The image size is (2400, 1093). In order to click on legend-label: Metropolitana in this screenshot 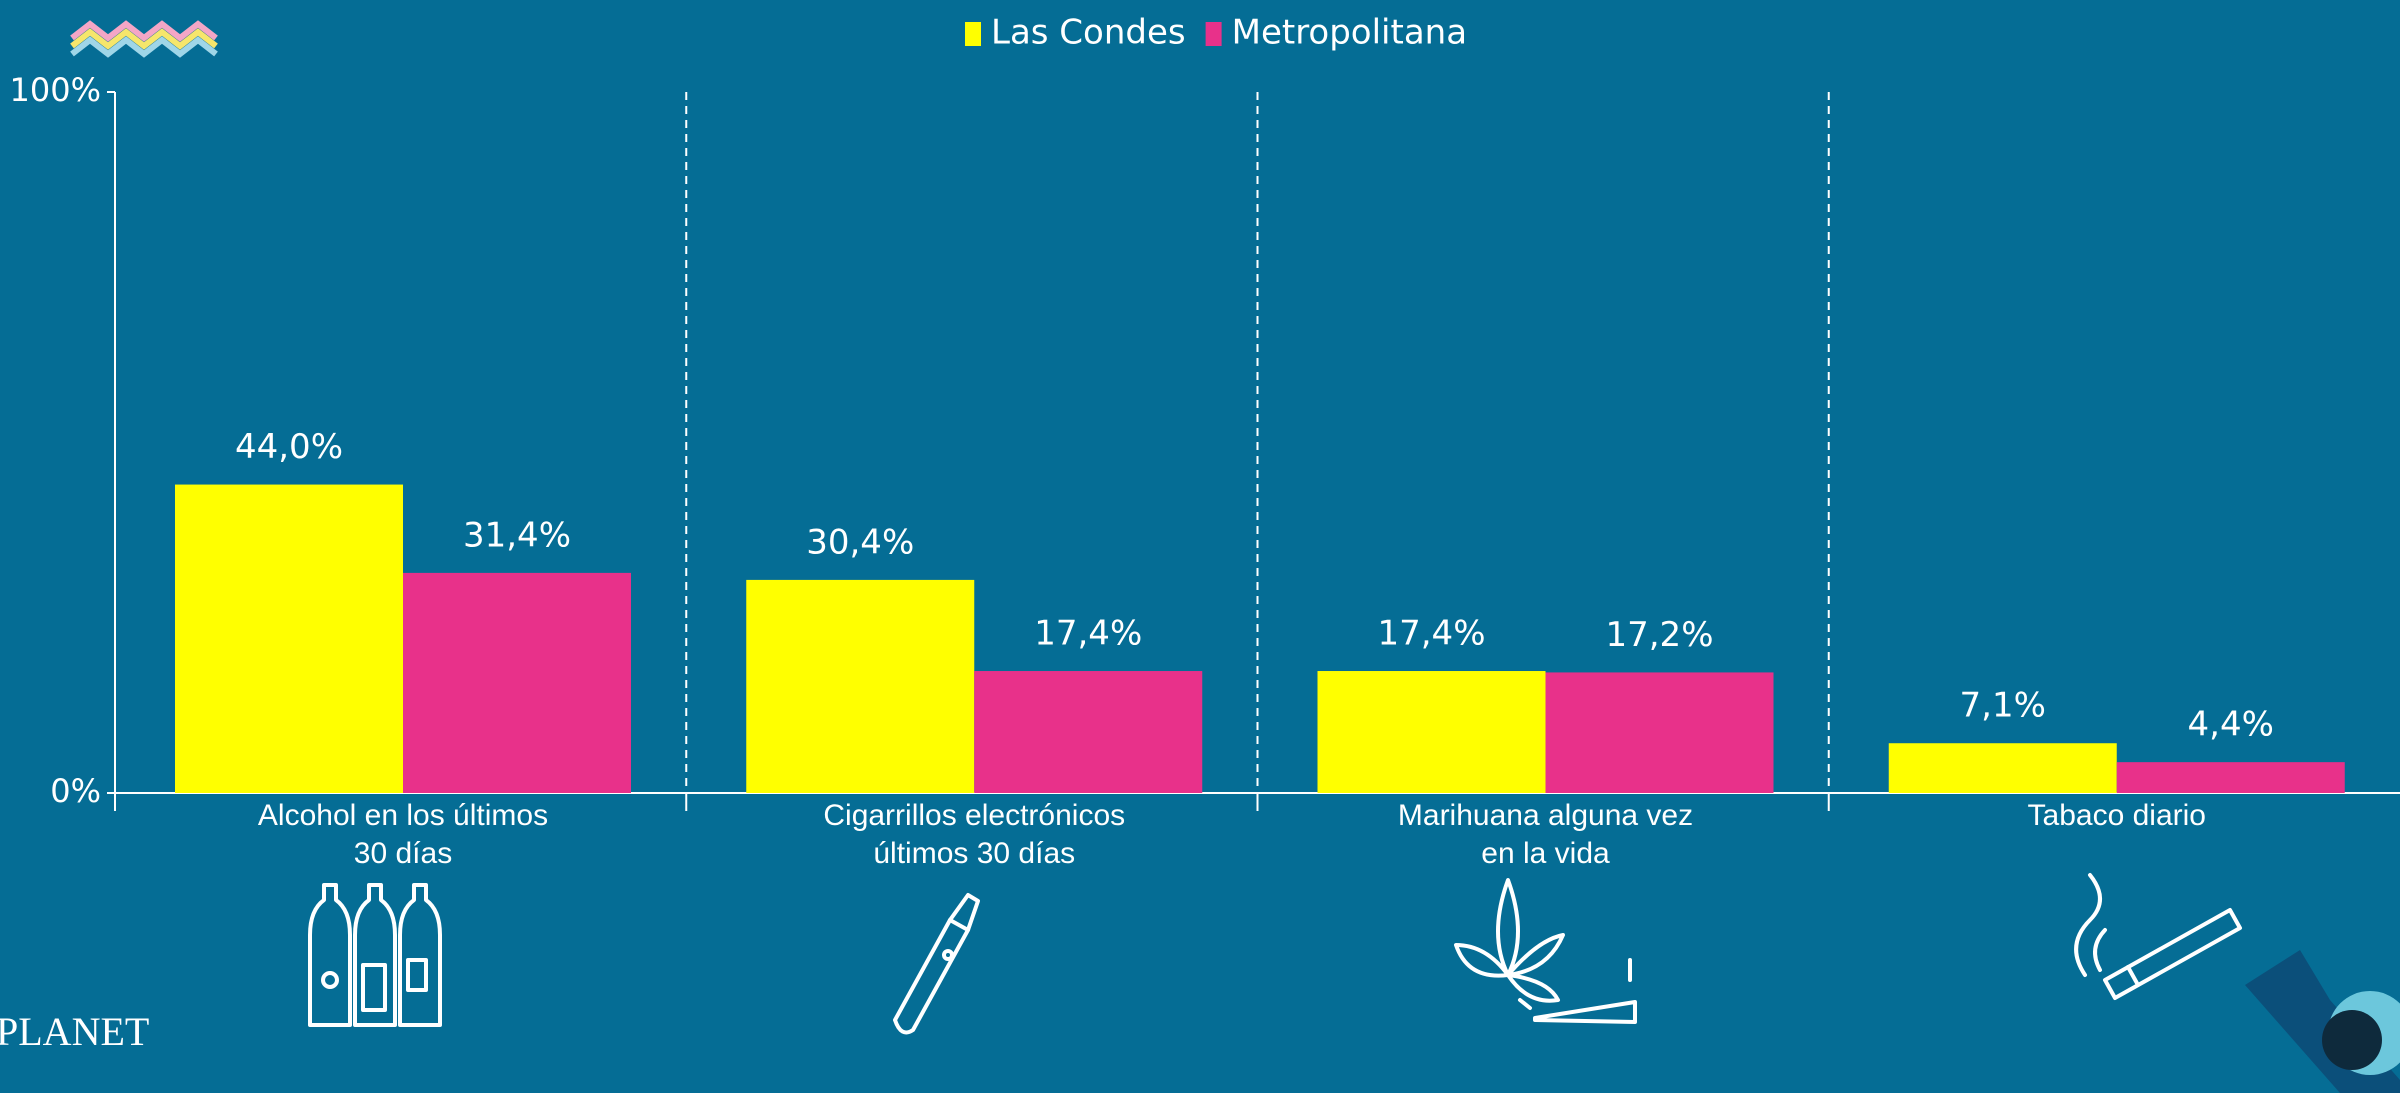, I will do `click(1349, 33)`.